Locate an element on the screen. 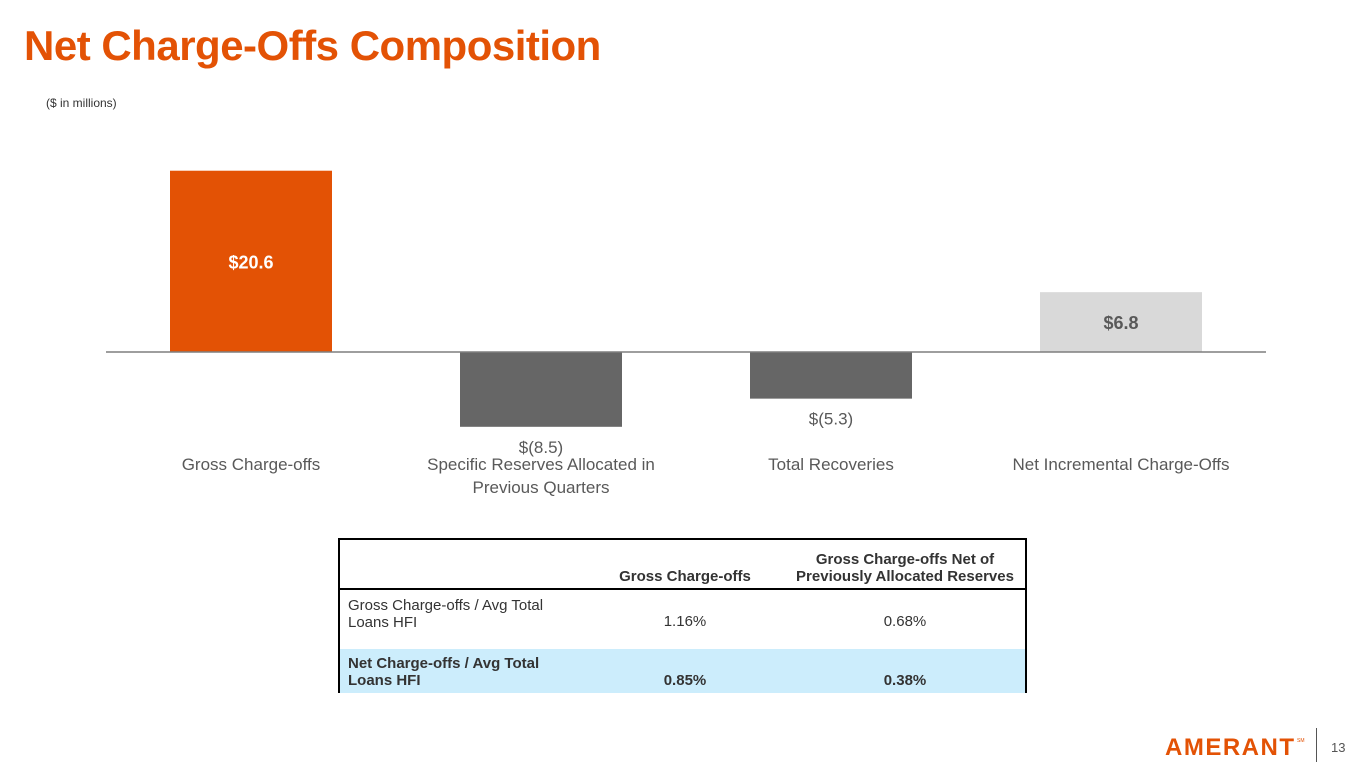  category-label-1: Gross Charge-offs is located at coordinates (251, 464).